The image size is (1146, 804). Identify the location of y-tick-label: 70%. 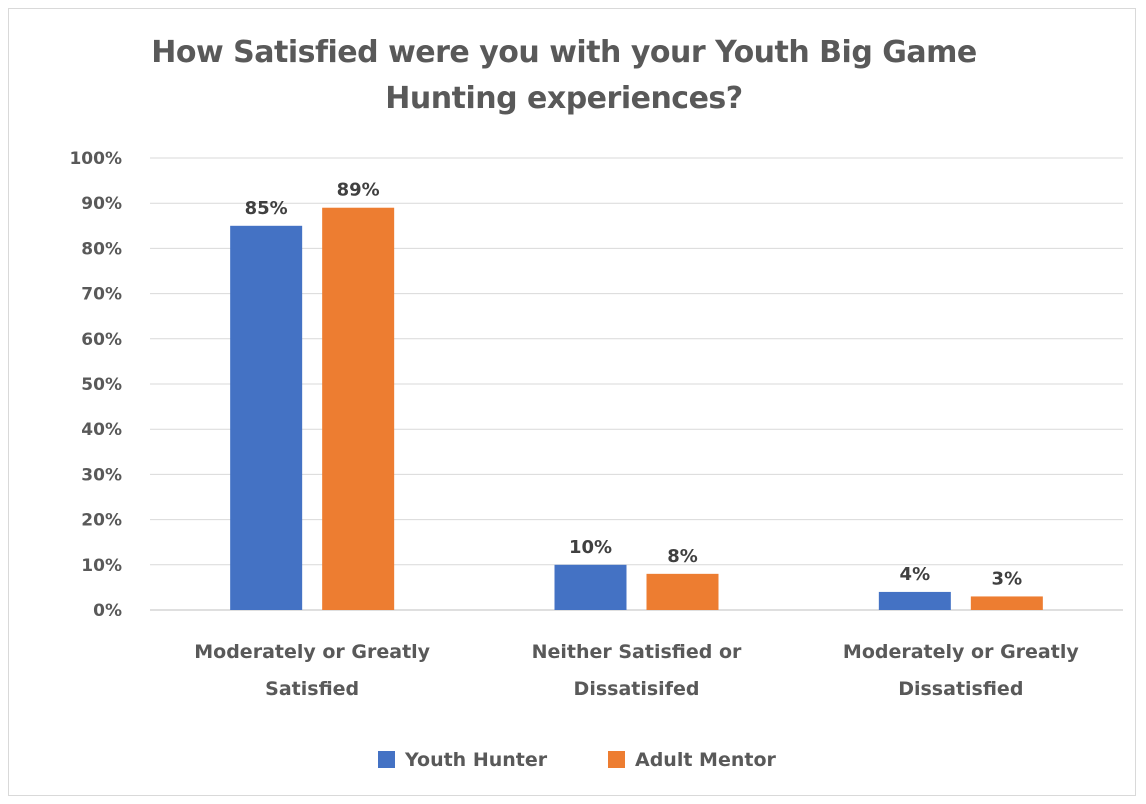
(101, 295).